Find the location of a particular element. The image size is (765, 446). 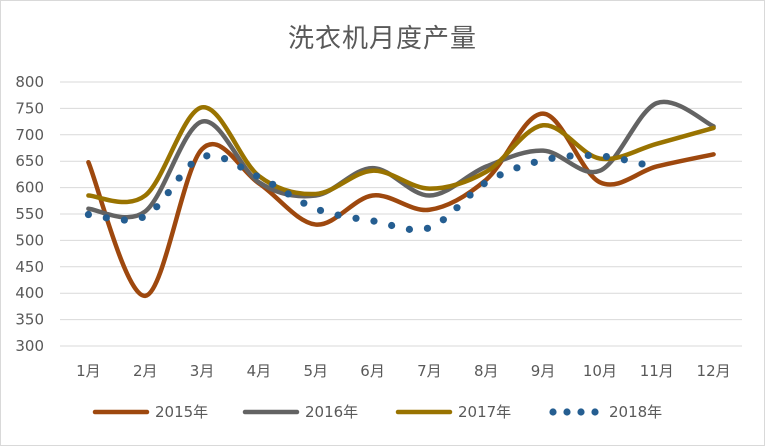

legend-label: 2017年 is located at coordinates (484, 412).